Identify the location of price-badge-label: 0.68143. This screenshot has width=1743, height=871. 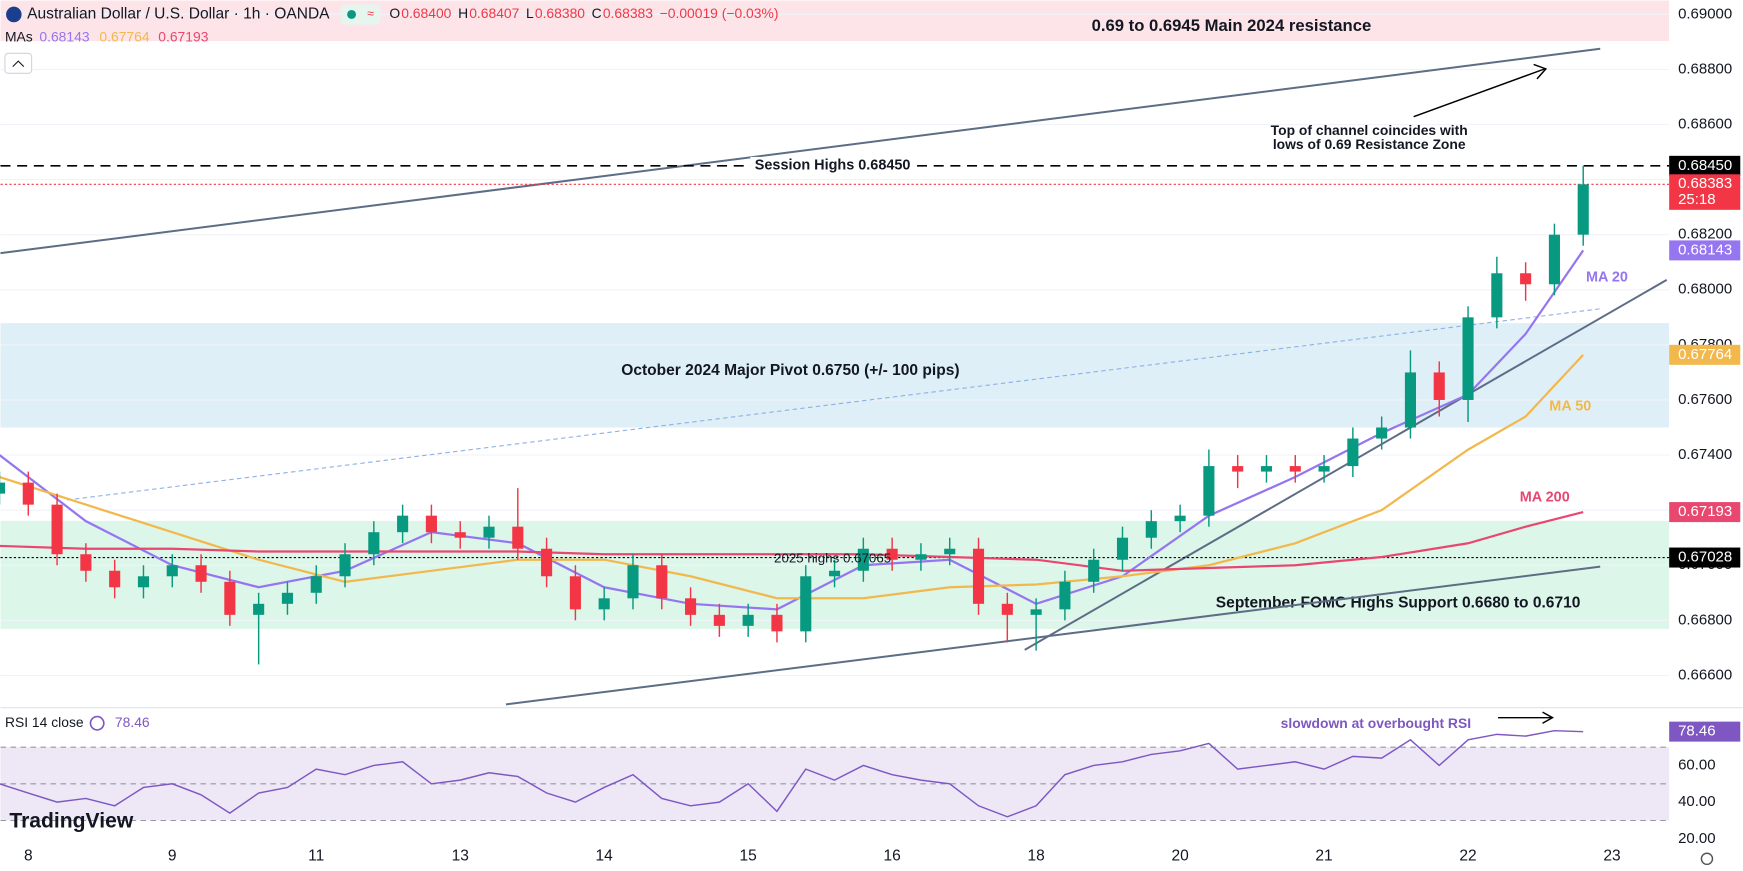
(1705, 249).